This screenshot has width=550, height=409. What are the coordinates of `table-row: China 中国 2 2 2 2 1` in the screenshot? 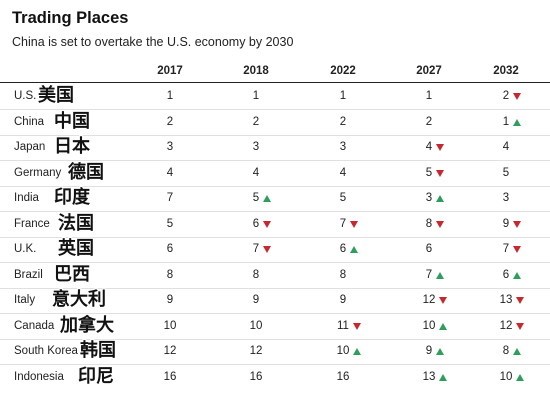 It's located at (275, 123).